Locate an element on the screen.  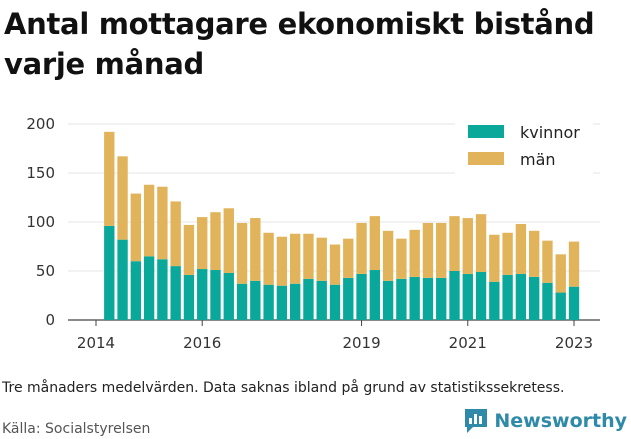
newsworthy-logo: Newsworthy is located at coordinates (545, 421).